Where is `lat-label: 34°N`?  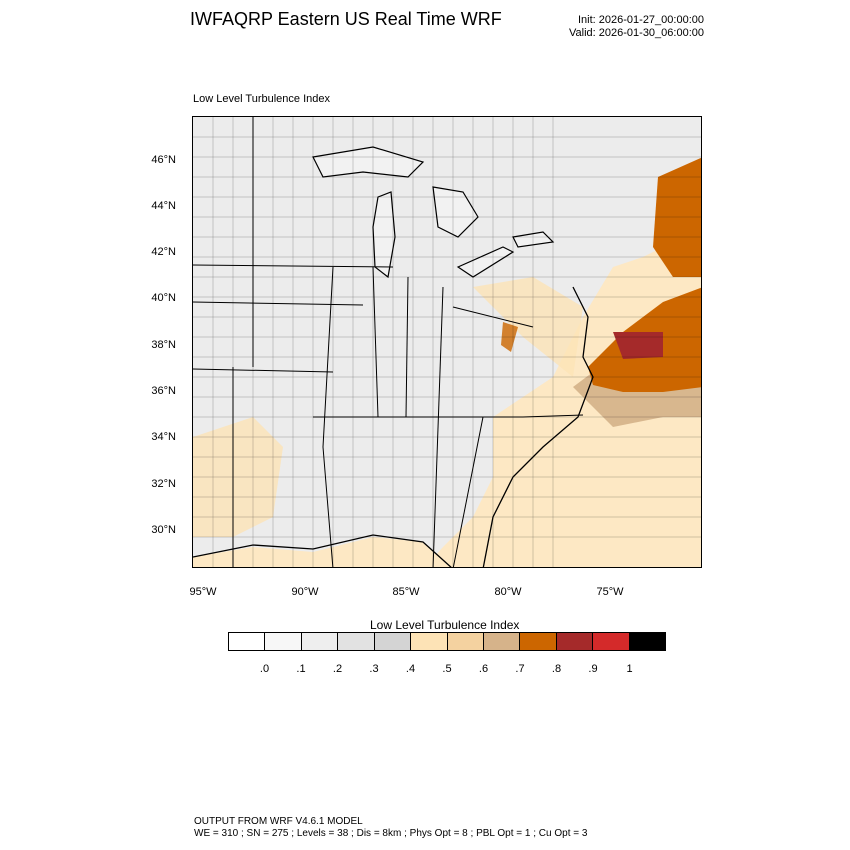
lat-label: 34°N is located at coordinates (163, 437).